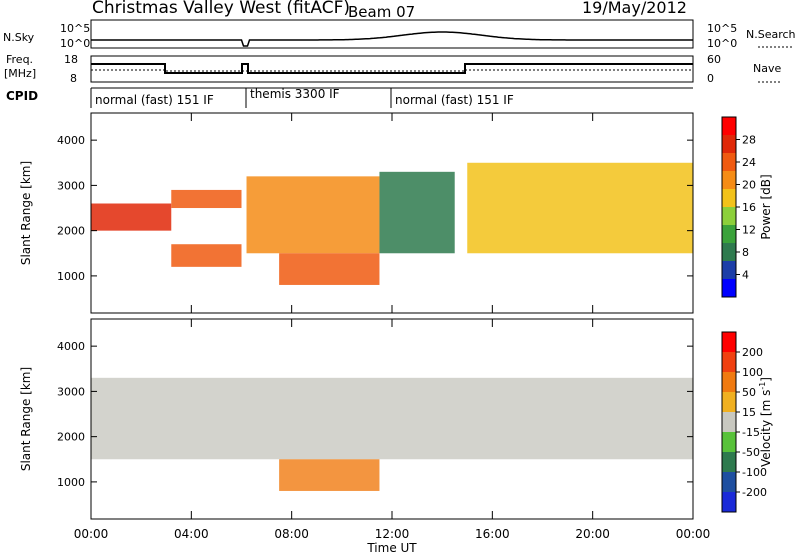  Describe the element at coordinates (91, 534) in the screenshot. I see `x-tick-0: 00:00` at that location.